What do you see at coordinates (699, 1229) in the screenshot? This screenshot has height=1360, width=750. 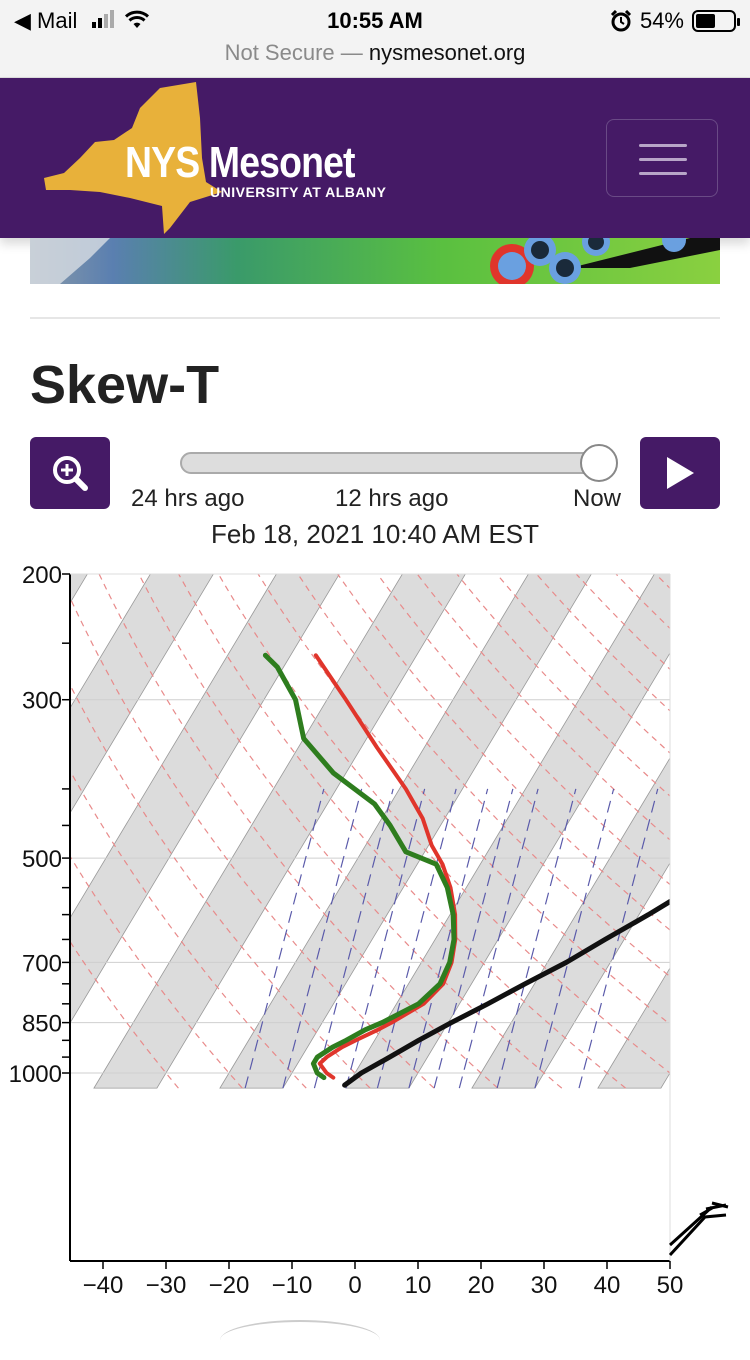 I see `wind-barbs` at bounding box center [699, 1229].